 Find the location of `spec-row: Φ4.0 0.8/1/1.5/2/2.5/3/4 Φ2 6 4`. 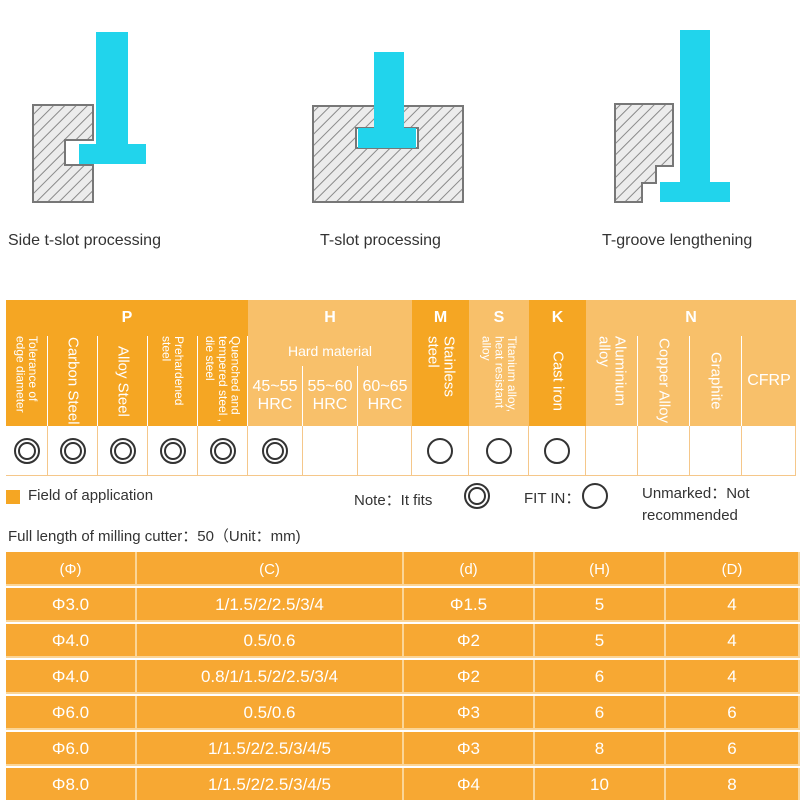

spec-row: Φ4.0 0.8/1/1.5/2/2.5/3/4 Φ2 6 4 is located at coordinates (403, 677).